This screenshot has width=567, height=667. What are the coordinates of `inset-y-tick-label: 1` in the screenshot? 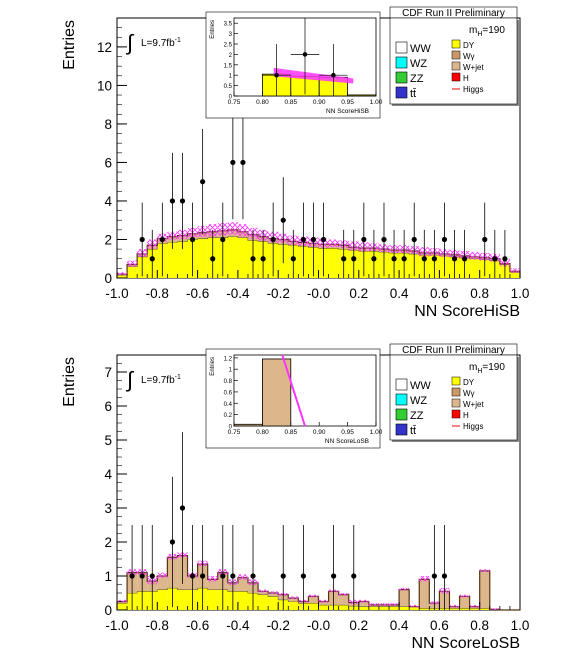 It's located at (231, 77).